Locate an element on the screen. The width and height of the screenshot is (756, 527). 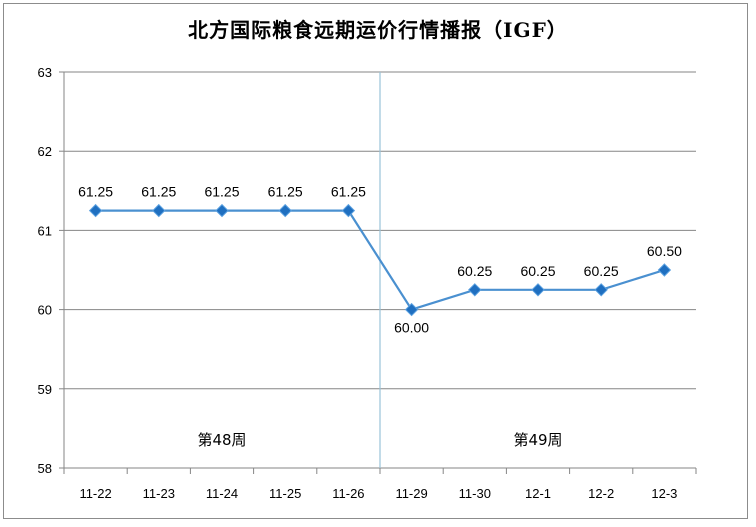
data-label: 60.00 is located at coordinates (411, 328).